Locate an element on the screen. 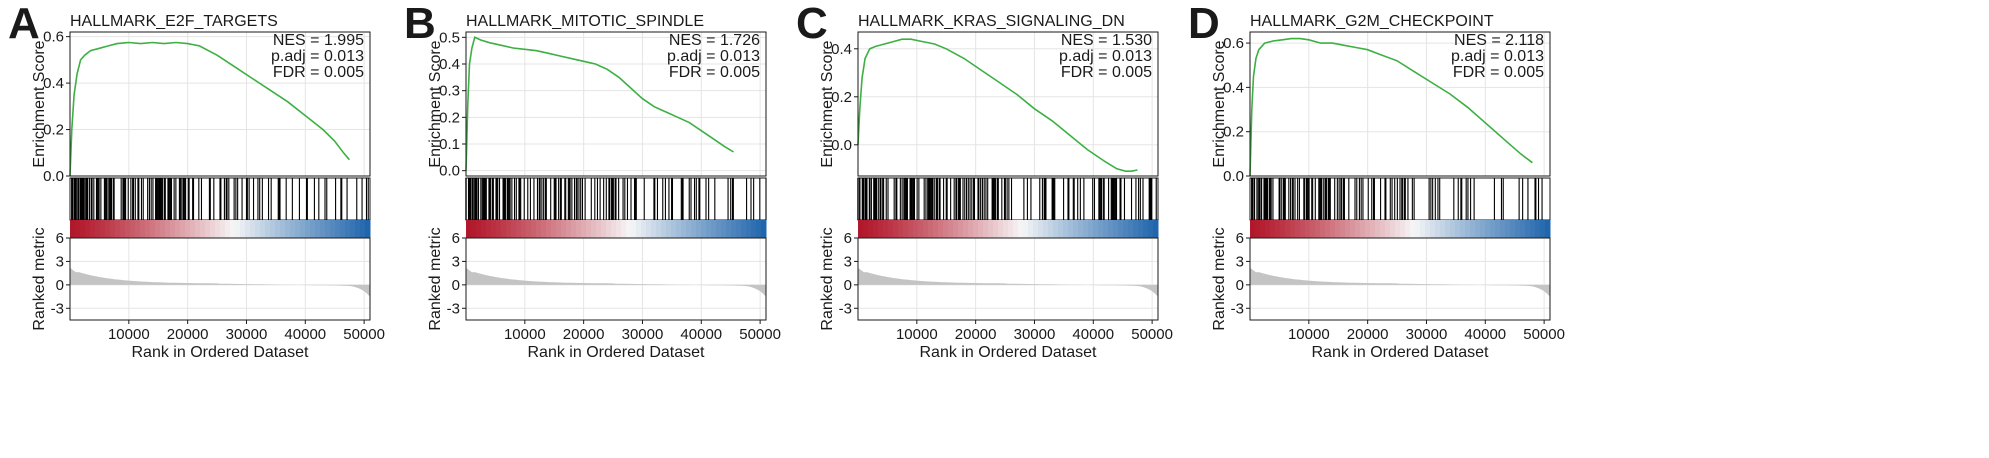 This screenshot has height=458, width=1989. xtick-label: 30000 is located at coordinates (1427, 334).